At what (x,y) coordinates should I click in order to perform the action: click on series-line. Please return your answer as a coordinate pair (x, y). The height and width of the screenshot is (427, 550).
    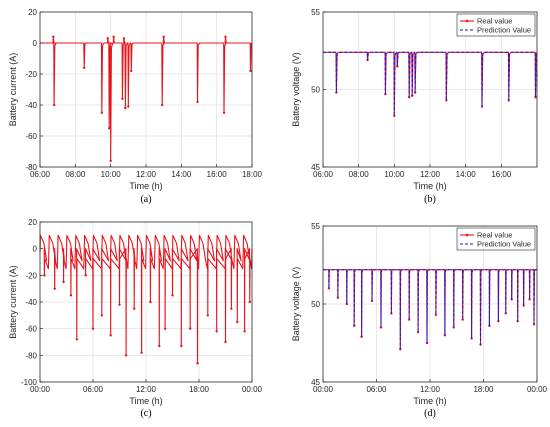
    Looking at the image, I should click on (146, 299).